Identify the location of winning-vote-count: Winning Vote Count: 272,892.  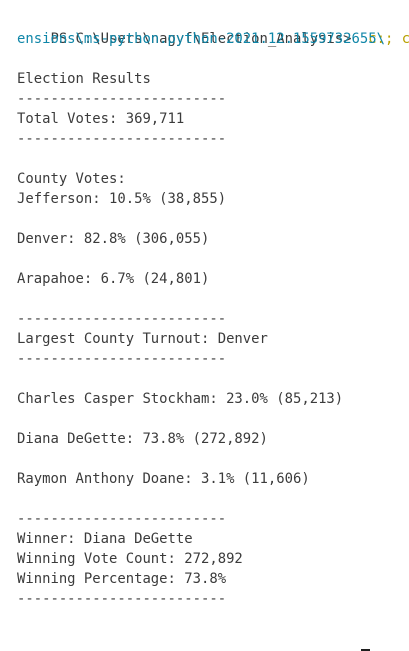
(130, 559).